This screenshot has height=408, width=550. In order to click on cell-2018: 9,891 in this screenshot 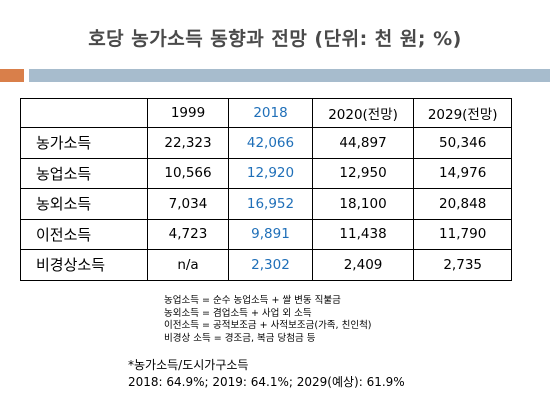, I will do `click(270, 234)`.